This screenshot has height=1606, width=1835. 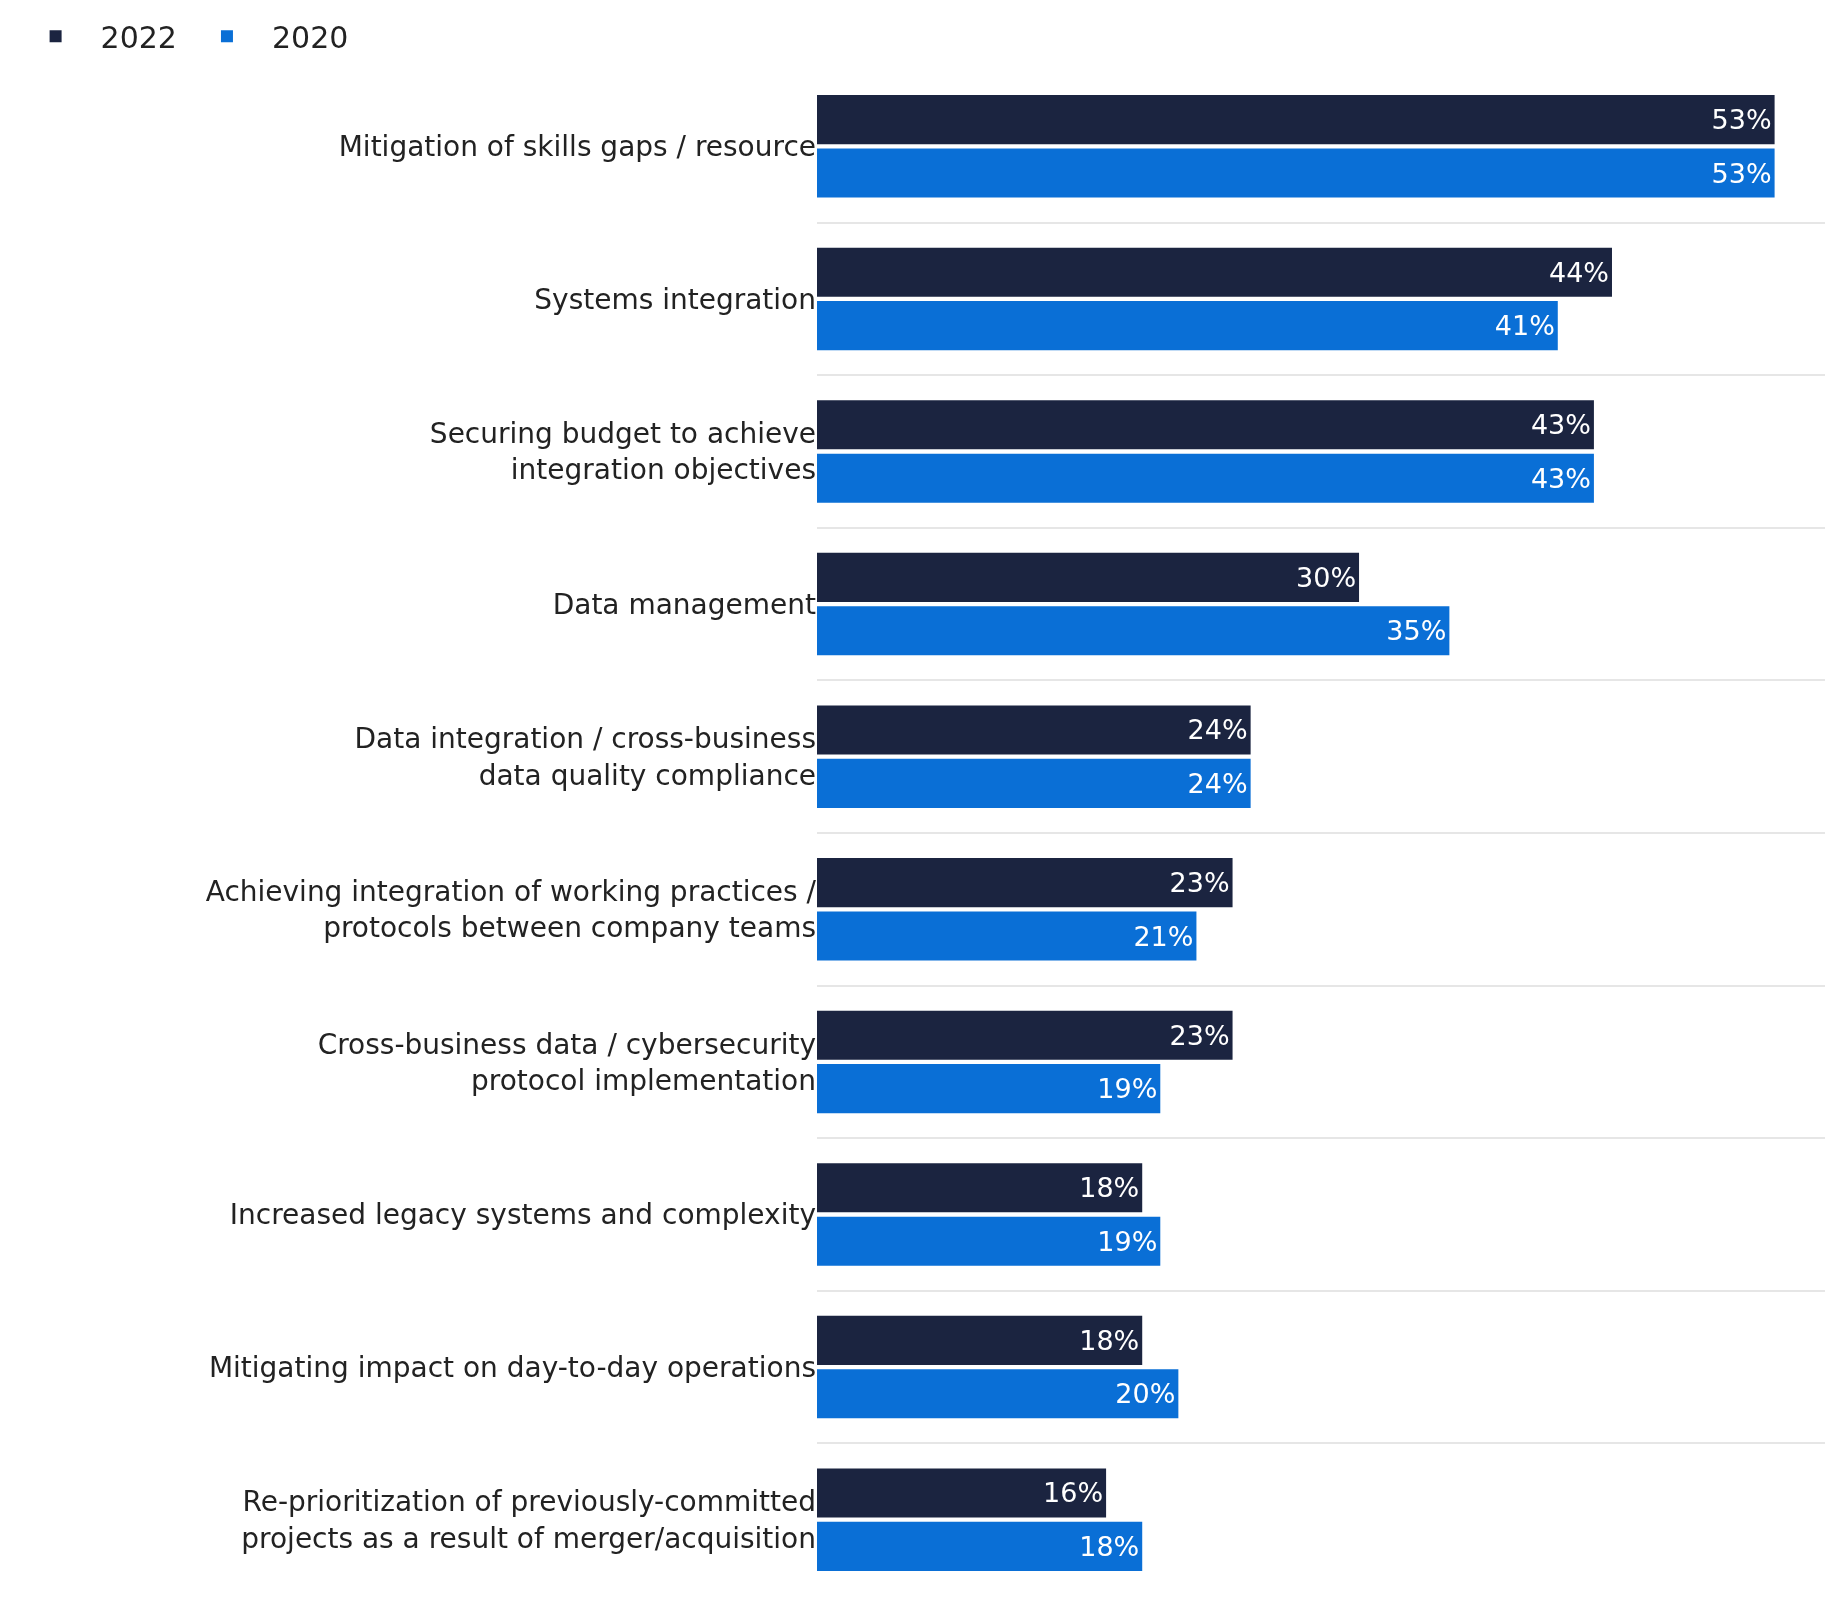 I want to click on y-tick-label: Re-prioritization of previously-committed projects as a result of merger/acquisition, so click(x=528, y=1520).